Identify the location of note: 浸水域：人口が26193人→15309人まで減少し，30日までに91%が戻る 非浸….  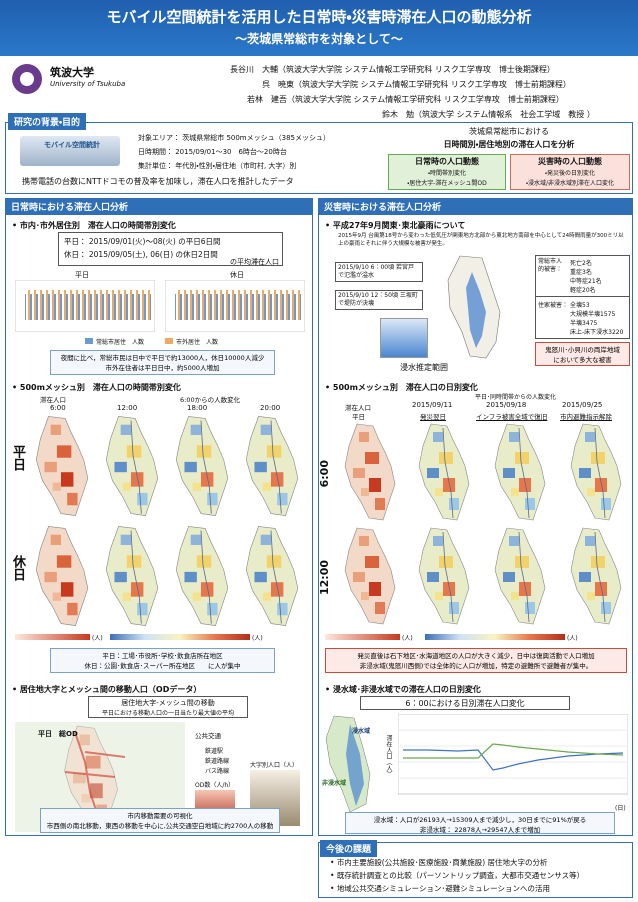
(480, 823).